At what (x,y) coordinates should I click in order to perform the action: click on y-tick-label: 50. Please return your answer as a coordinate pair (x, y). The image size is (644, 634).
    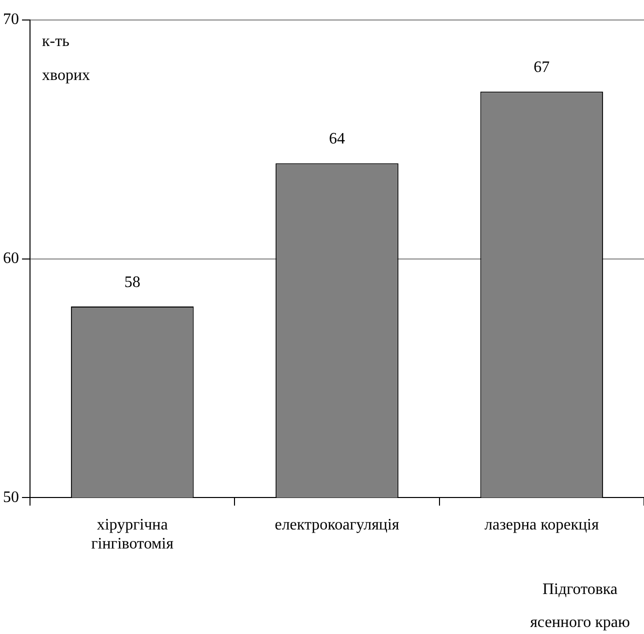
    Looking at the image, I should click on (11, 497).